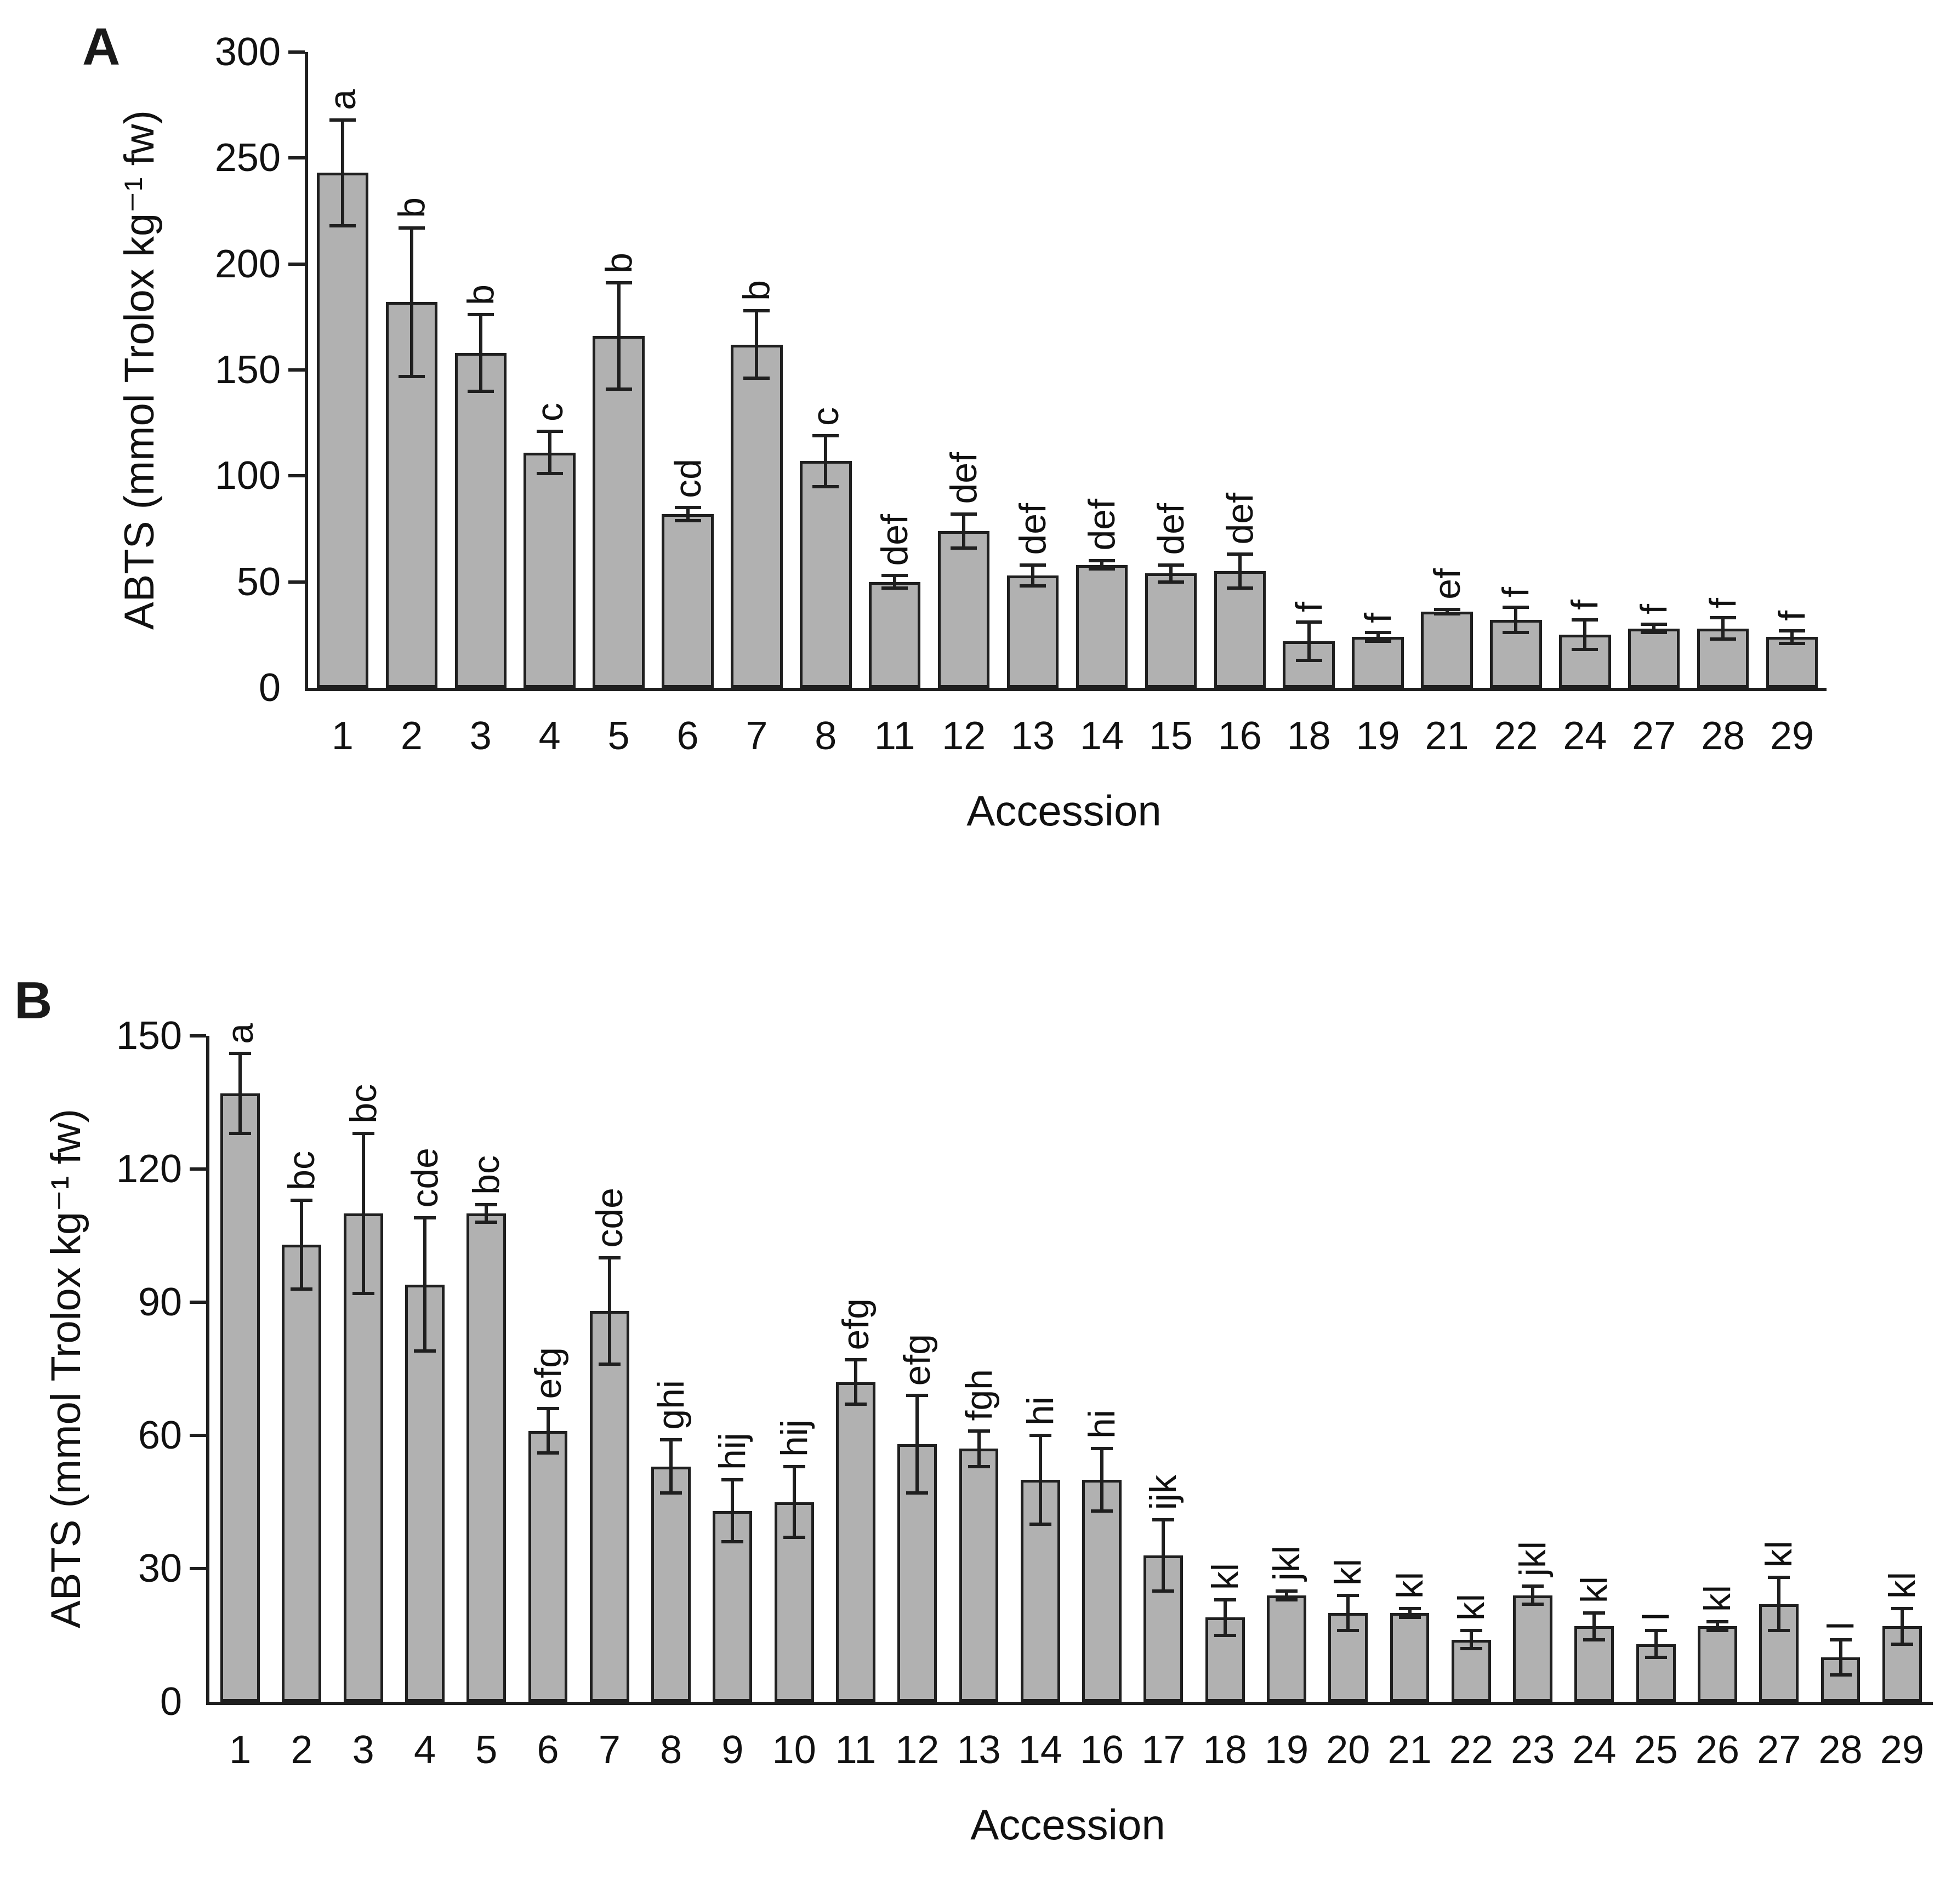  What do you see at coordinates (1101, 736) in the screenshot?
I see `x-tick-label: 14` at bounding box center [1101, 736].